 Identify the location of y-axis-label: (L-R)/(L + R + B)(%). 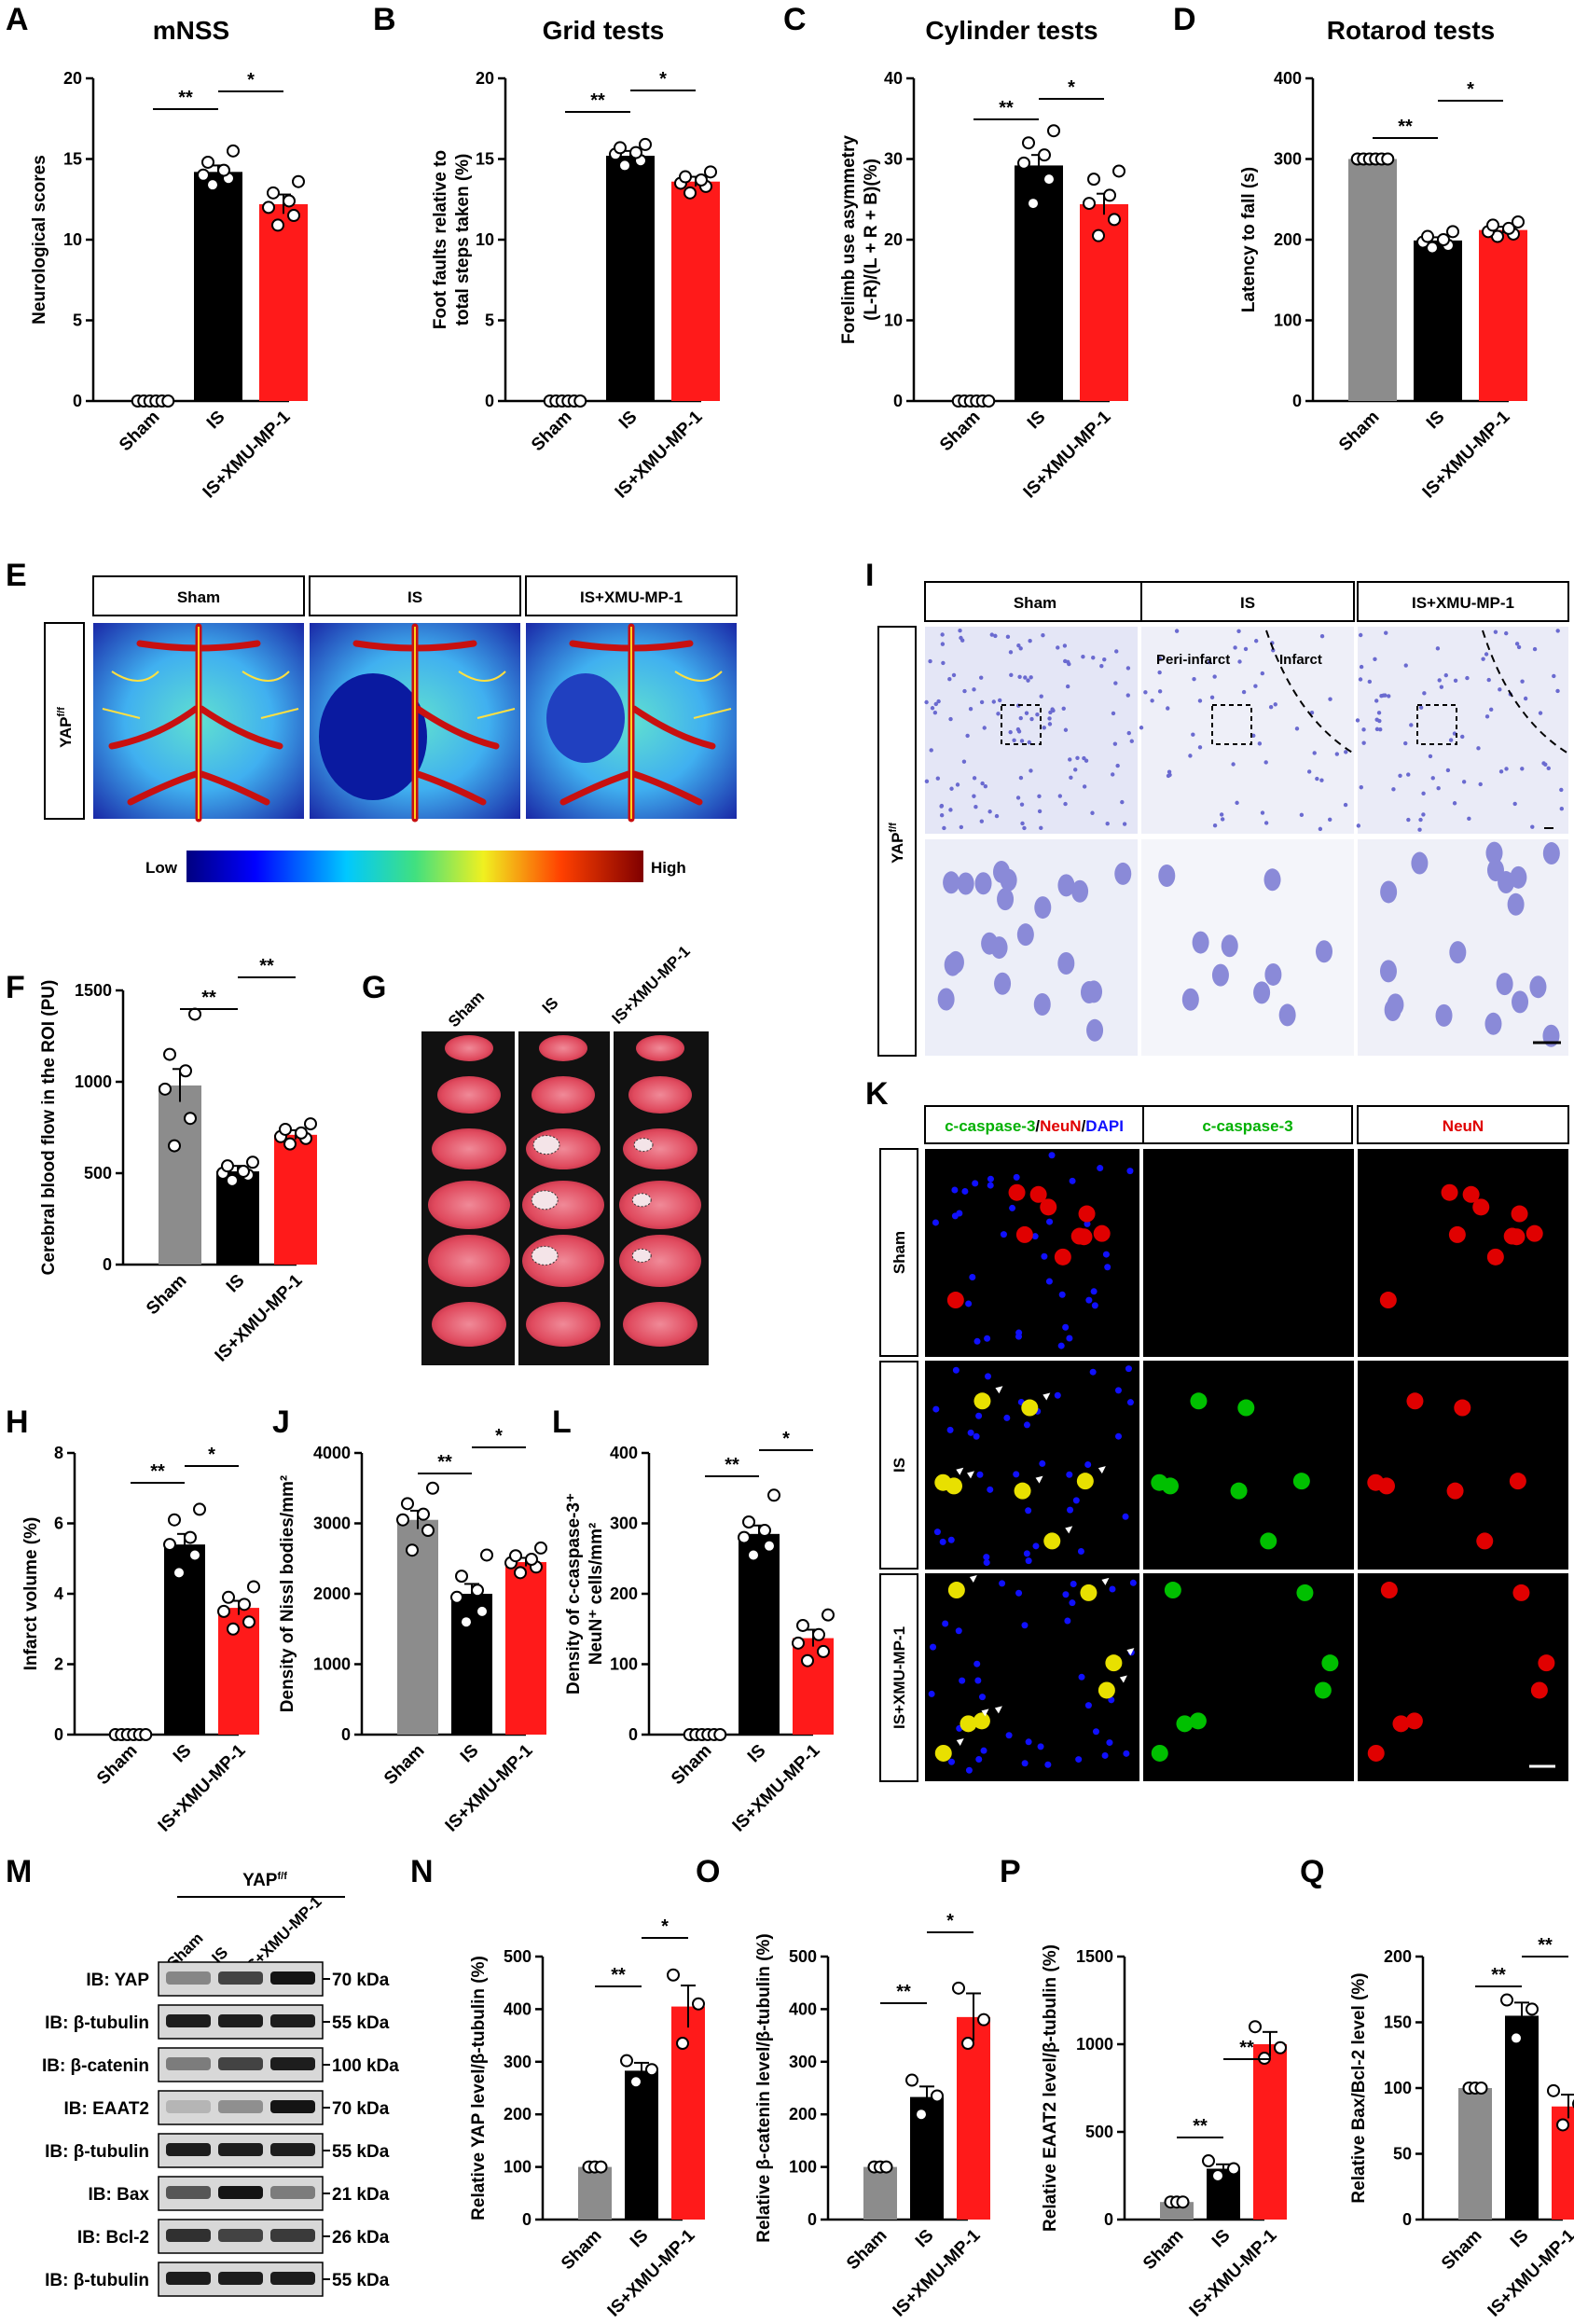
(871, 240).